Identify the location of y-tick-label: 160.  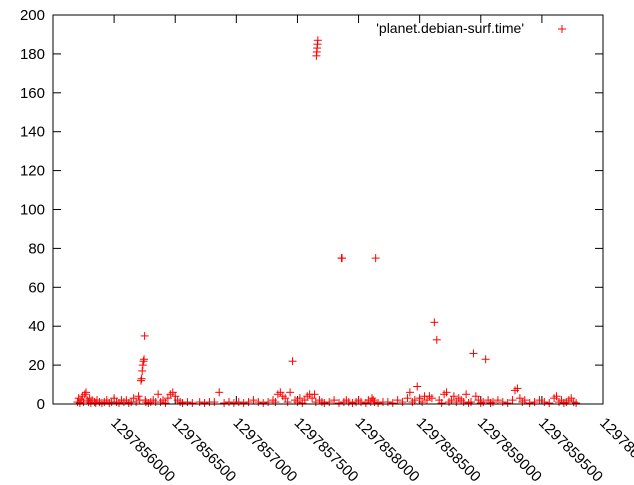
(32, 93).